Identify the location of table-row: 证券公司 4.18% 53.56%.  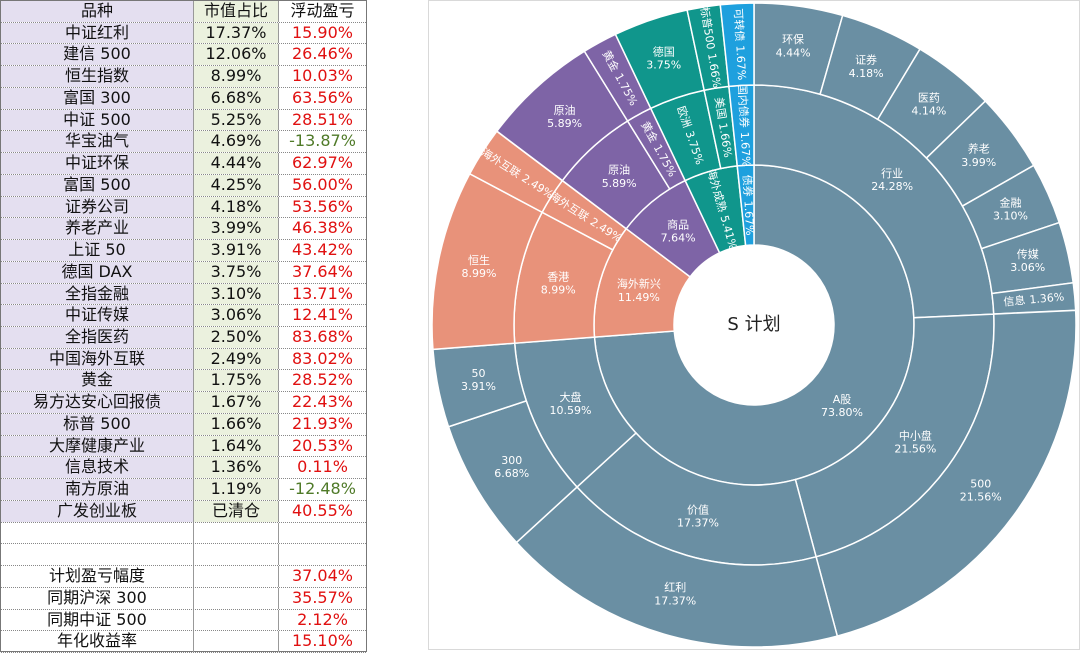
(183, 207).